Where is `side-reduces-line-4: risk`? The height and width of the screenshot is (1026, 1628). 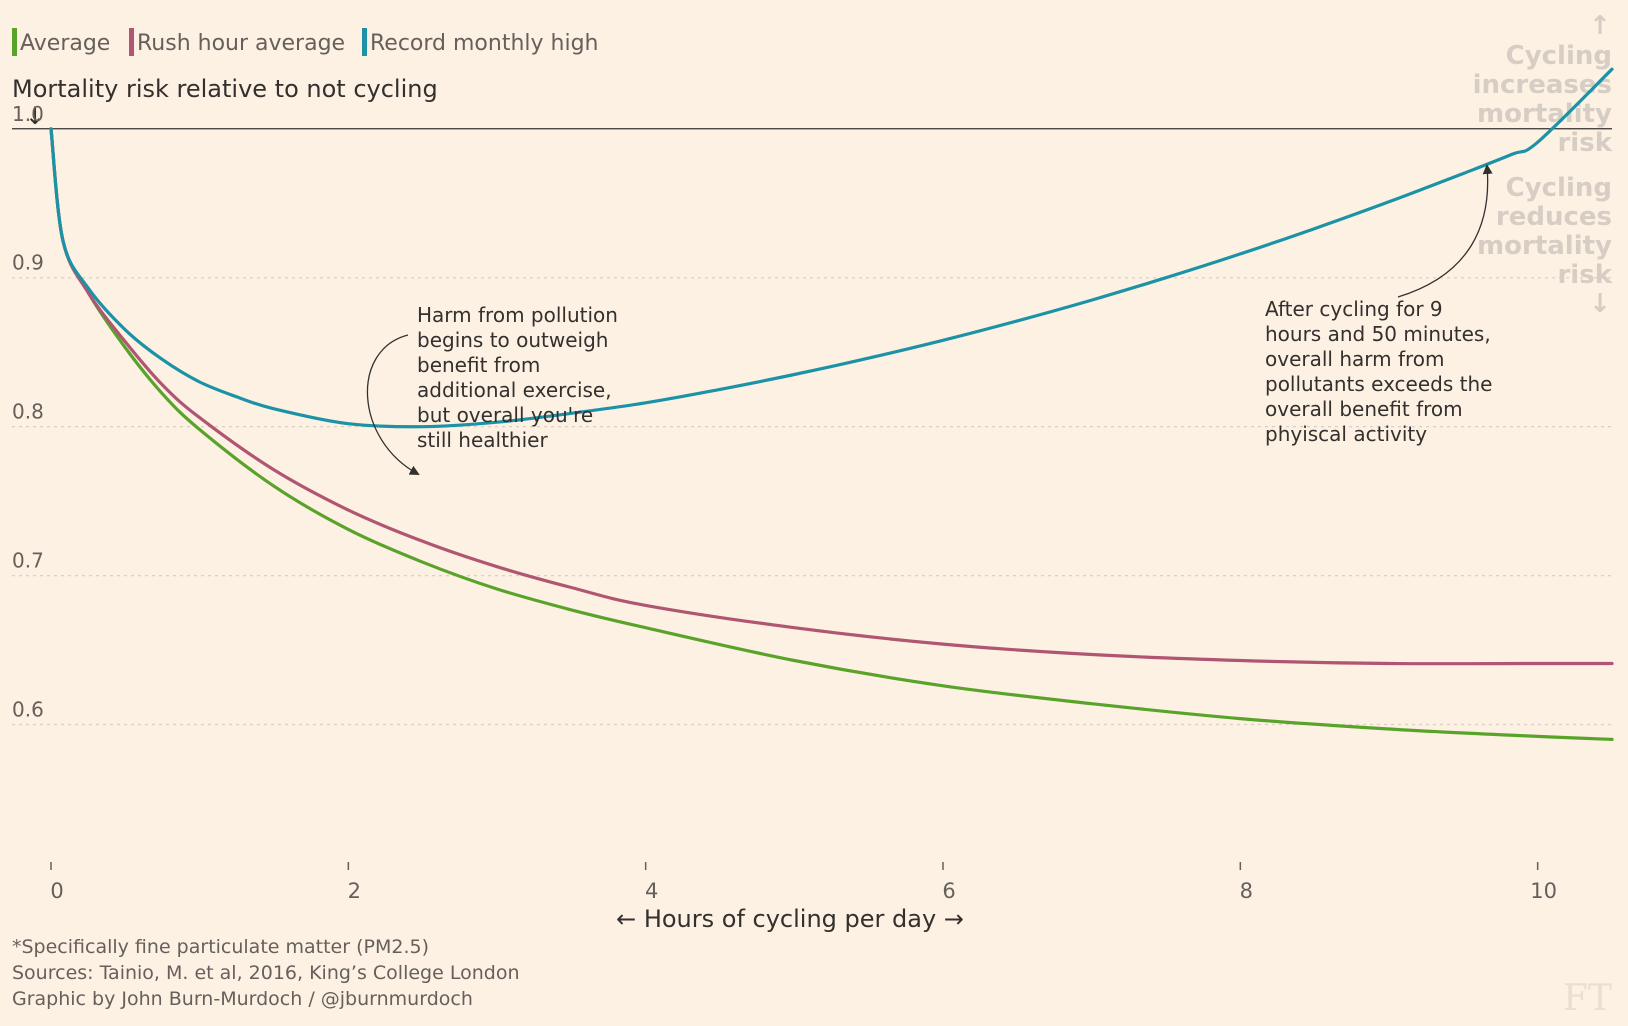
side-reduces-line-4: risk is located at coordinates (1584, 275).